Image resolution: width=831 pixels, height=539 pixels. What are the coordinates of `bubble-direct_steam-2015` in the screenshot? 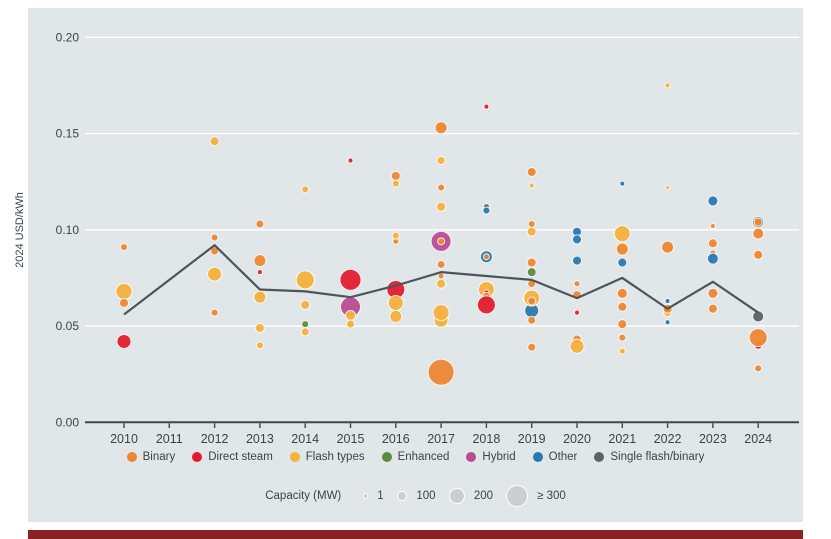 It's located at (350, 279).